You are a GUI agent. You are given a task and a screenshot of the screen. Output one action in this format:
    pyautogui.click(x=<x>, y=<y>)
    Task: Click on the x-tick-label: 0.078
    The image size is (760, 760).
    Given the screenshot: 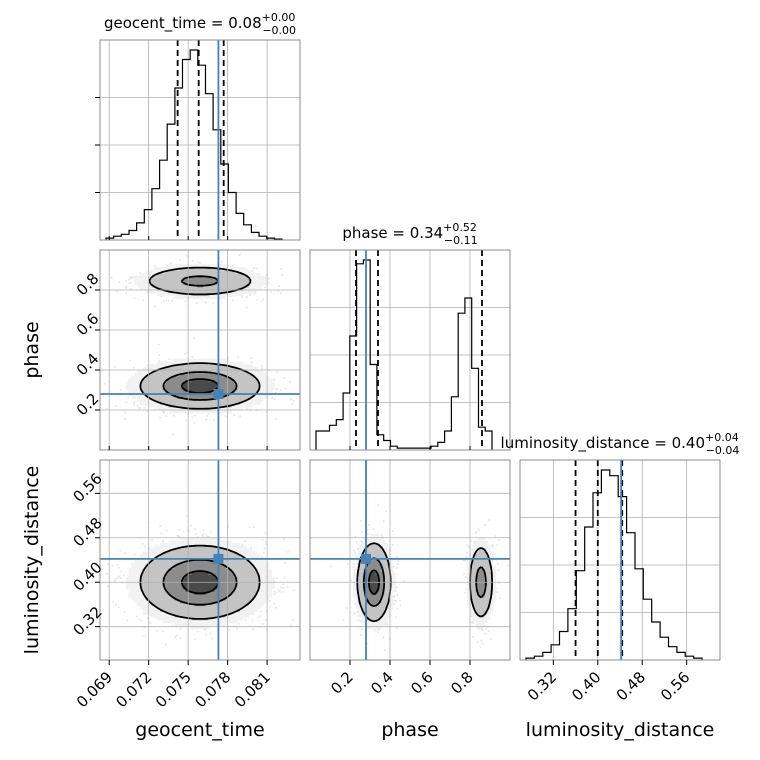 What is the action you would take?
    pyautogui.click(x=212, y=689)
    